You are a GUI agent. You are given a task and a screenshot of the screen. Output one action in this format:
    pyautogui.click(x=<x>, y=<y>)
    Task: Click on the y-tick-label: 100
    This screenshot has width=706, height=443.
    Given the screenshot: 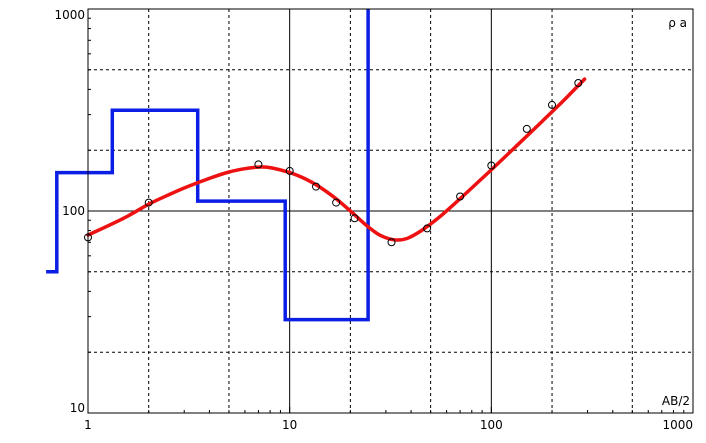 What is the action you would take?
    pyautogui.click(x=73, y=211)
    